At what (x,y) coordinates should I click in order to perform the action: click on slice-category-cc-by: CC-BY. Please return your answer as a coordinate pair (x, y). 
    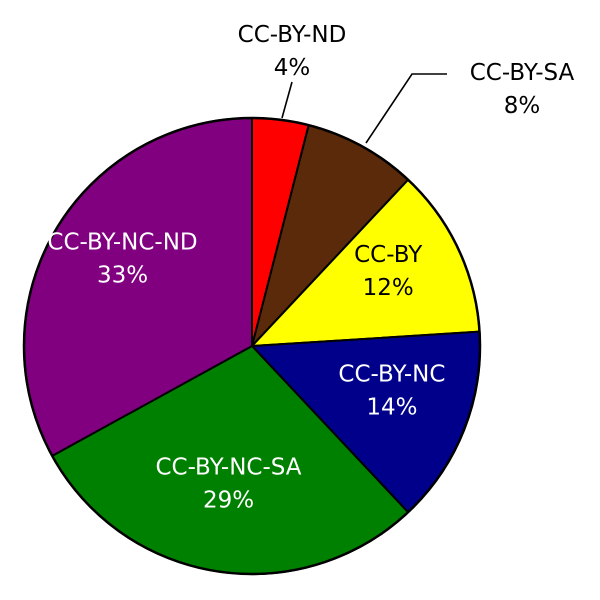
    Looking at the image, I should click on (388, 255).